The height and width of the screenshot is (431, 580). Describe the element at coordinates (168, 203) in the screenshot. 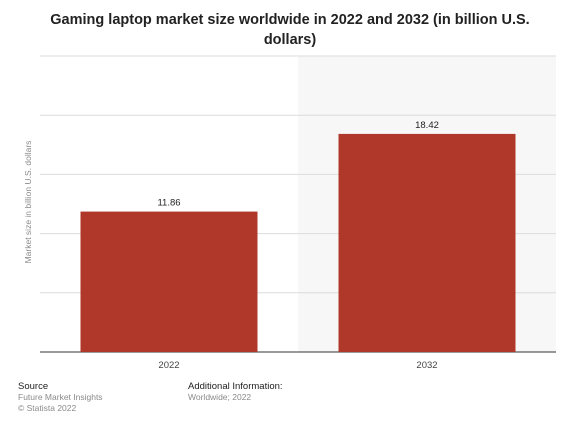

I see `data-label-2022: 11.86` at that location.